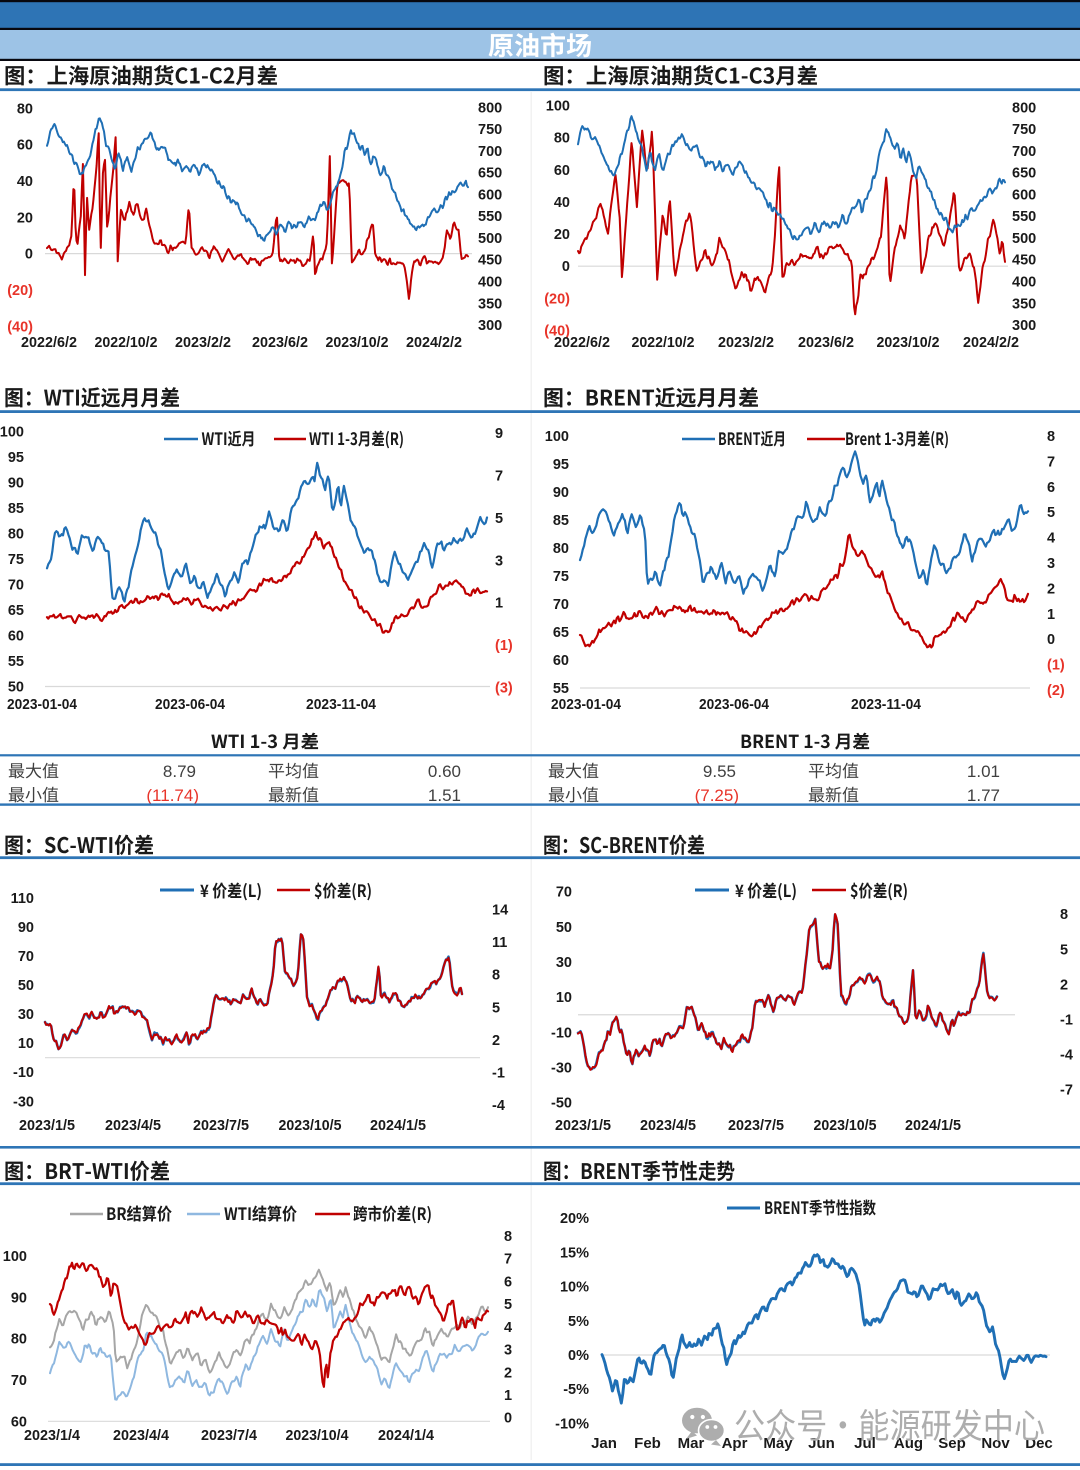 Image resolution: width=1080 pixels, height=1470 pixels. Describe the element at coordinates (42, 704) in the screenshot. I see `svg-text: 2023-01-04` at that location.